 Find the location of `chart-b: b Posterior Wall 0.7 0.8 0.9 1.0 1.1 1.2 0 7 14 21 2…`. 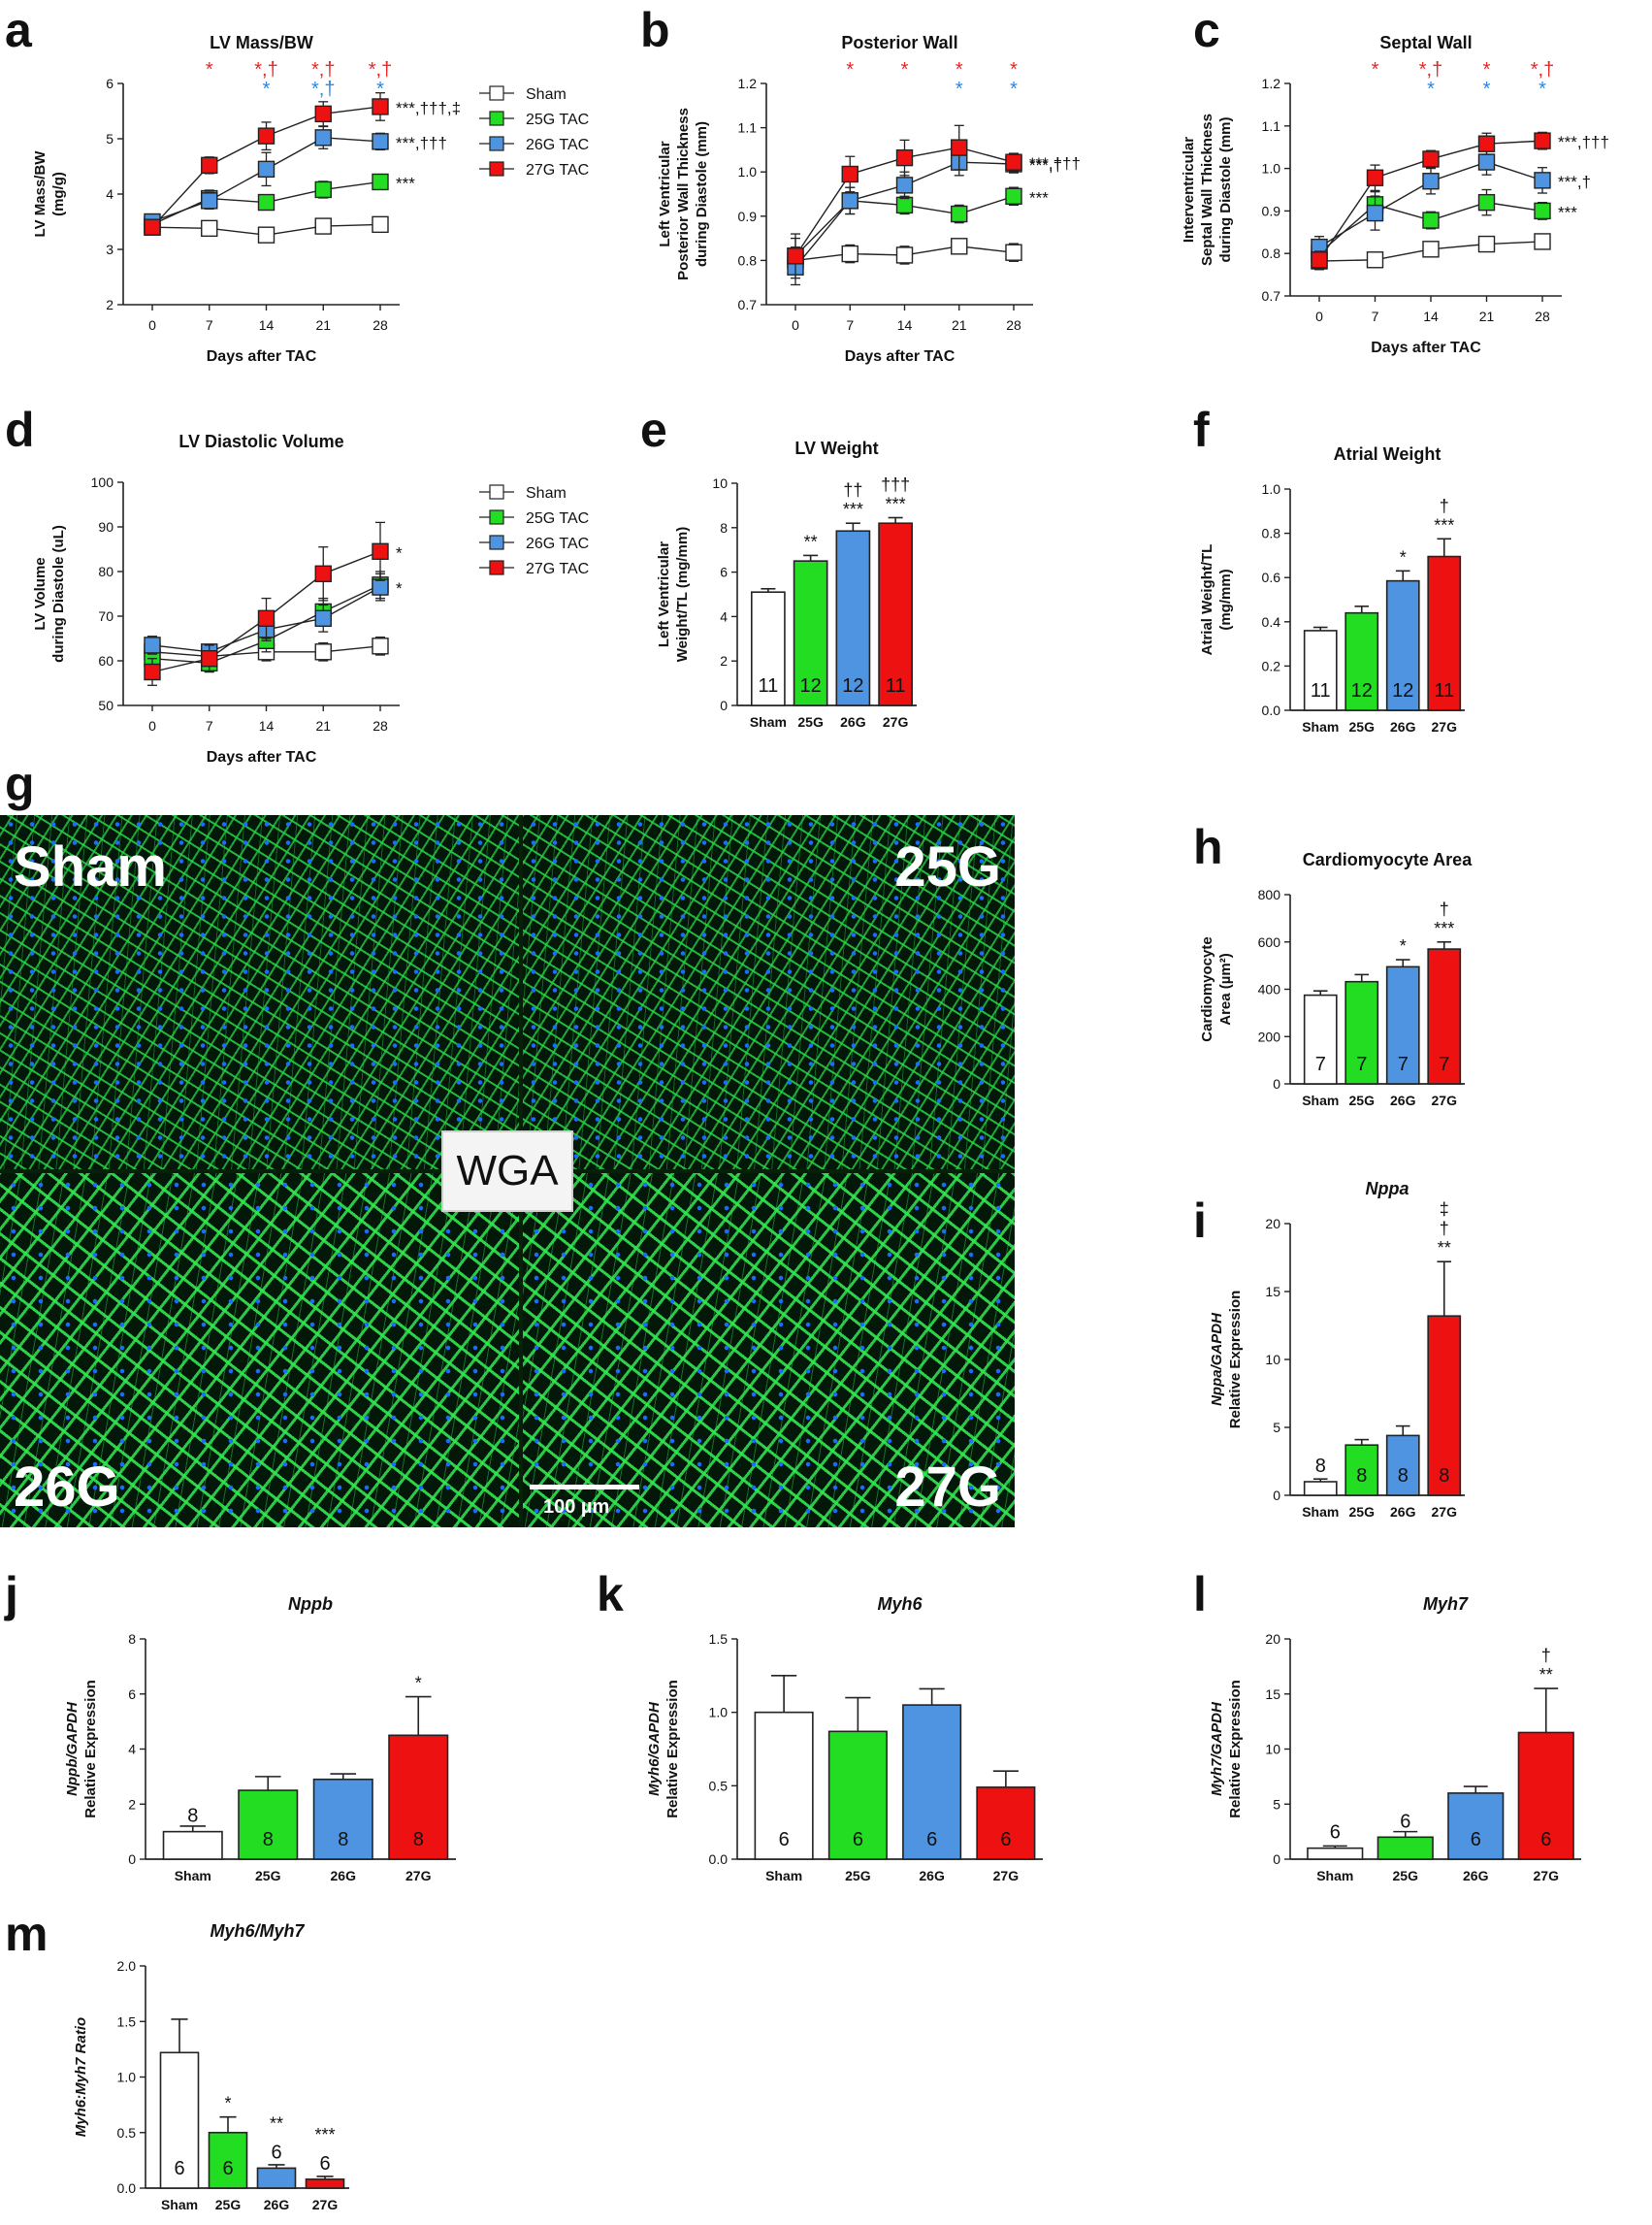

chart-b: b Posterior Wall 0.7 0.8 0.9 1.0 1.1 1.2 0 7 14 21 2… is located at coordinates (861, 184).